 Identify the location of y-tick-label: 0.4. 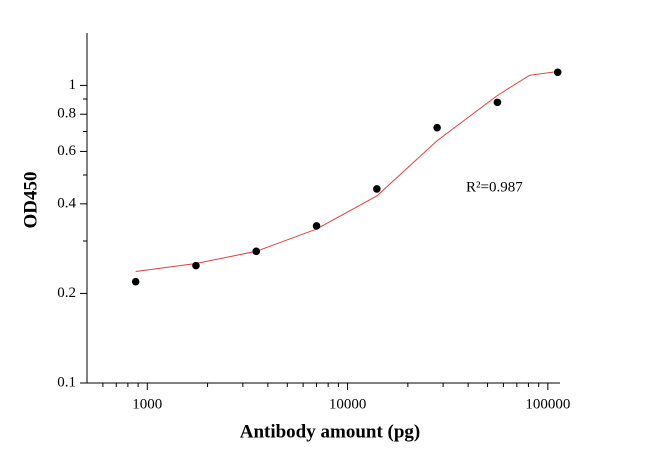
(66, 203).